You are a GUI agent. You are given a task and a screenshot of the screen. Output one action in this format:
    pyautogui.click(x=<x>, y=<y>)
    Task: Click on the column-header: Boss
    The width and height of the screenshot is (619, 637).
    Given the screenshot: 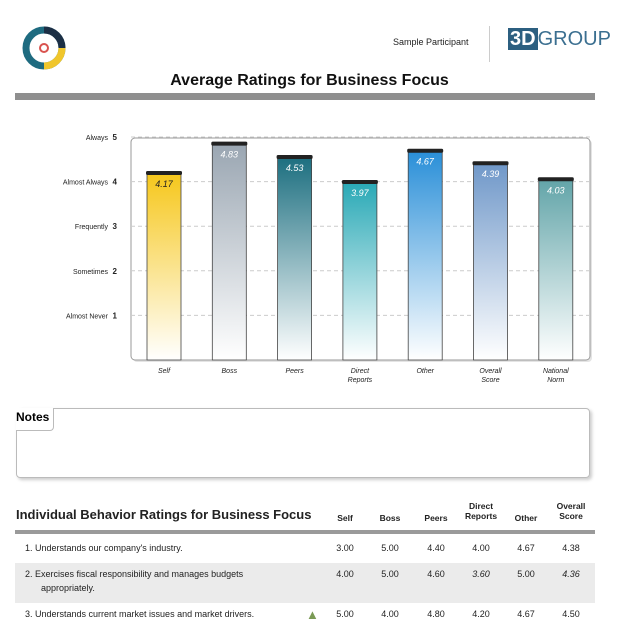 What is the action you would take?
    pyautogui.click(x=390, y=518)
    